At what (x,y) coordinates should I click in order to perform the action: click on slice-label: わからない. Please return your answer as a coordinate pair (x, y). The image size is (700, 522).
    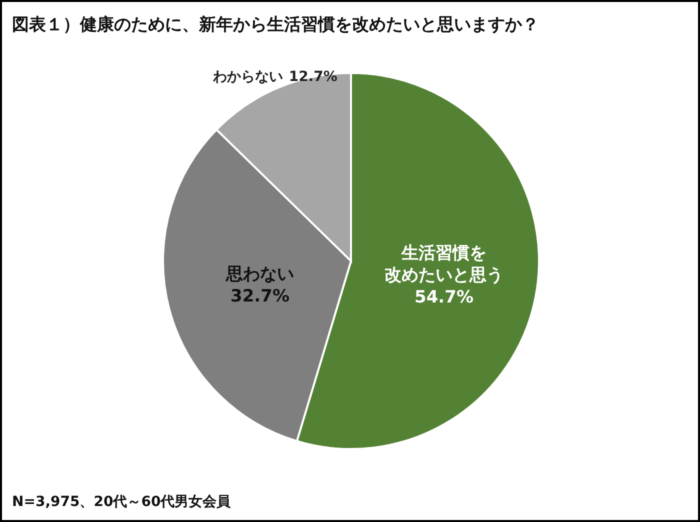
    Looking at the image, I should click on (247, 76).